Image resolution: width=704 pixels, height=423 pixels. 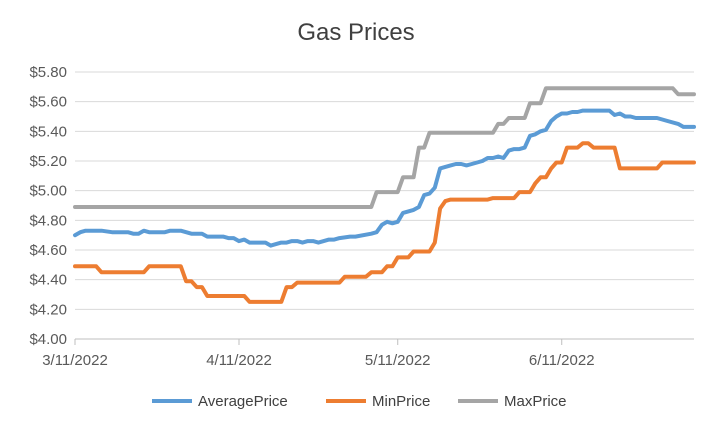 I want to click on y-tick-label: $5.80, so click(x=48, y=72).